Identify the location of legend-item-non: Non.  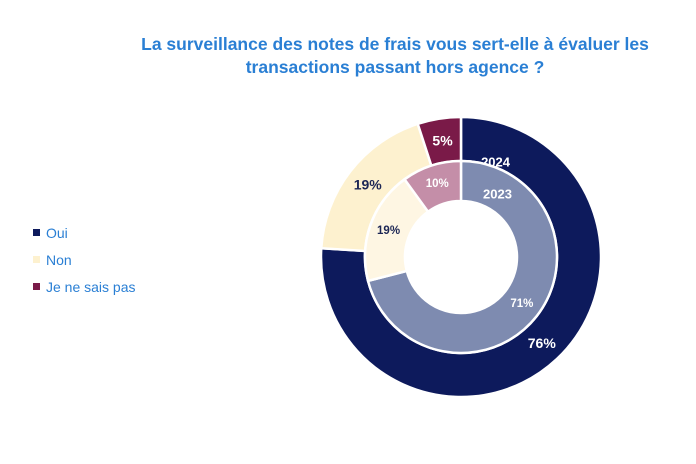
(84, 259).